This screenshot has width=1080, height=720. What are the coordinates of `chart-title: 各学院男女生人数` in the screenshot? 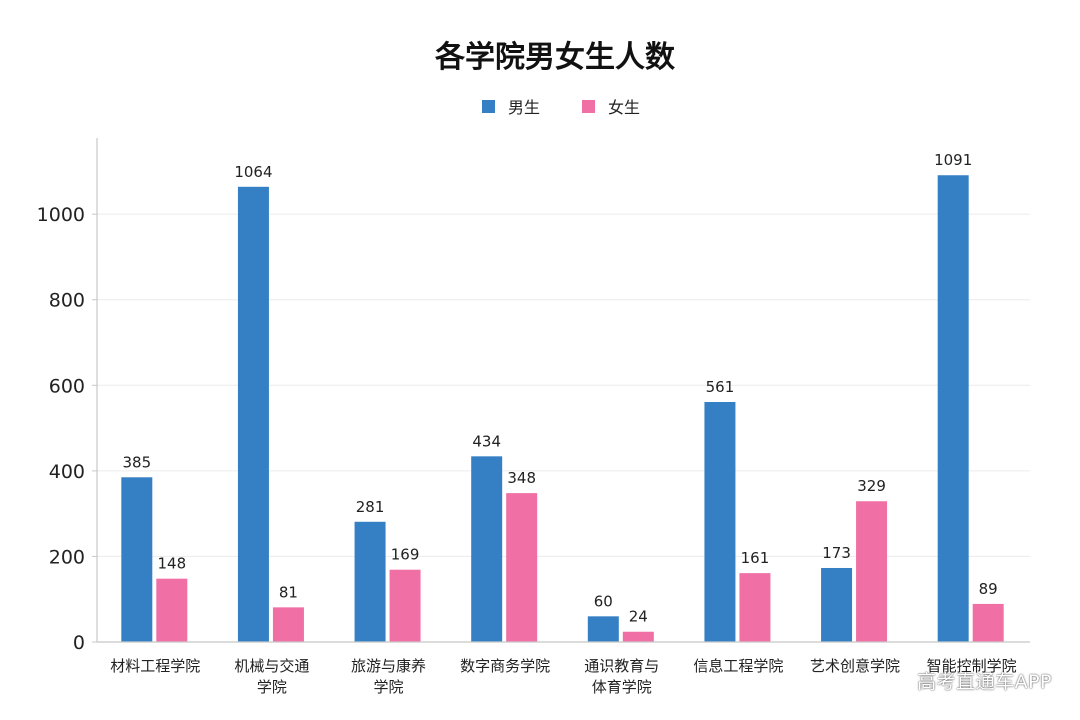 It's located at (555, 57).